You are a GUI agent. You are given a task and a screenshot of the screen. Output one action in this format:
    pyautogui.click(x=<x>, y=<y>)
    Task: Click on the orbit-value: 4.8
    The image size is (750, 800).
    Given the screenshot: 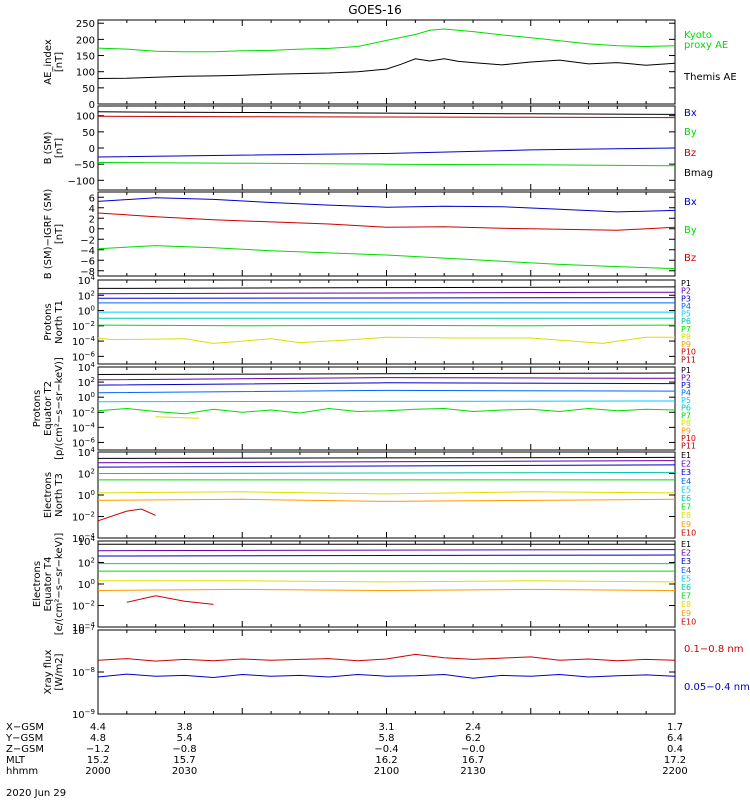 What is the action you would take?
    pyautogui.click(x=98, y=738)
    